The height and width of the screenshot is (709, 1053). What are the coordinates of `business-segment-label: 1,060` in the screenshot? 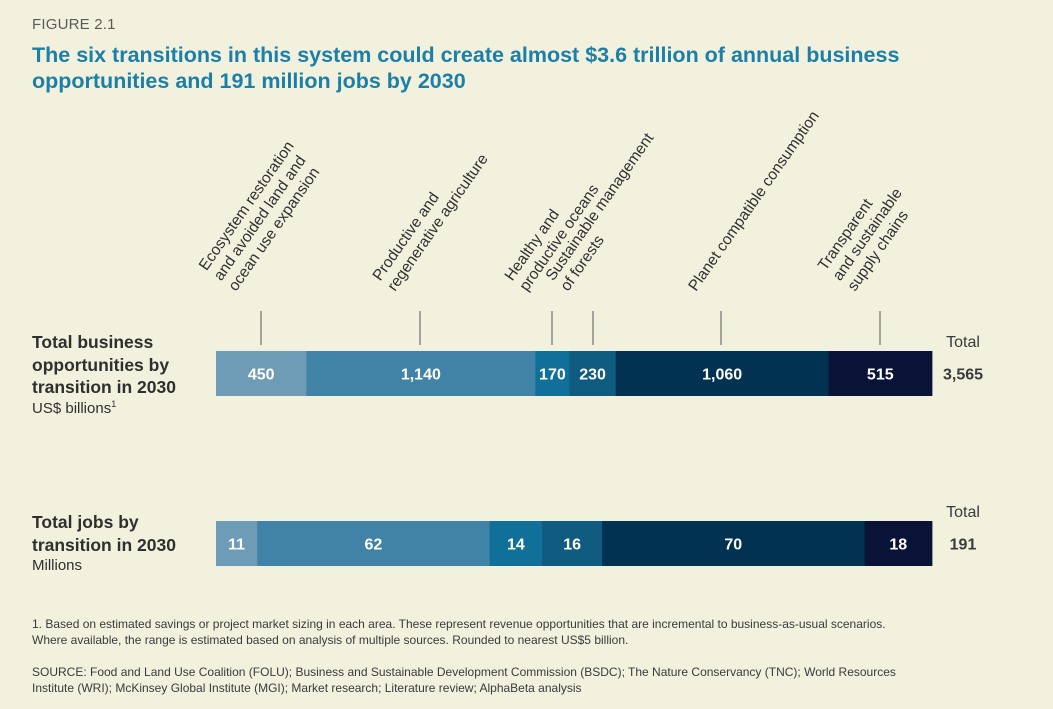 It's located at (722, 375).